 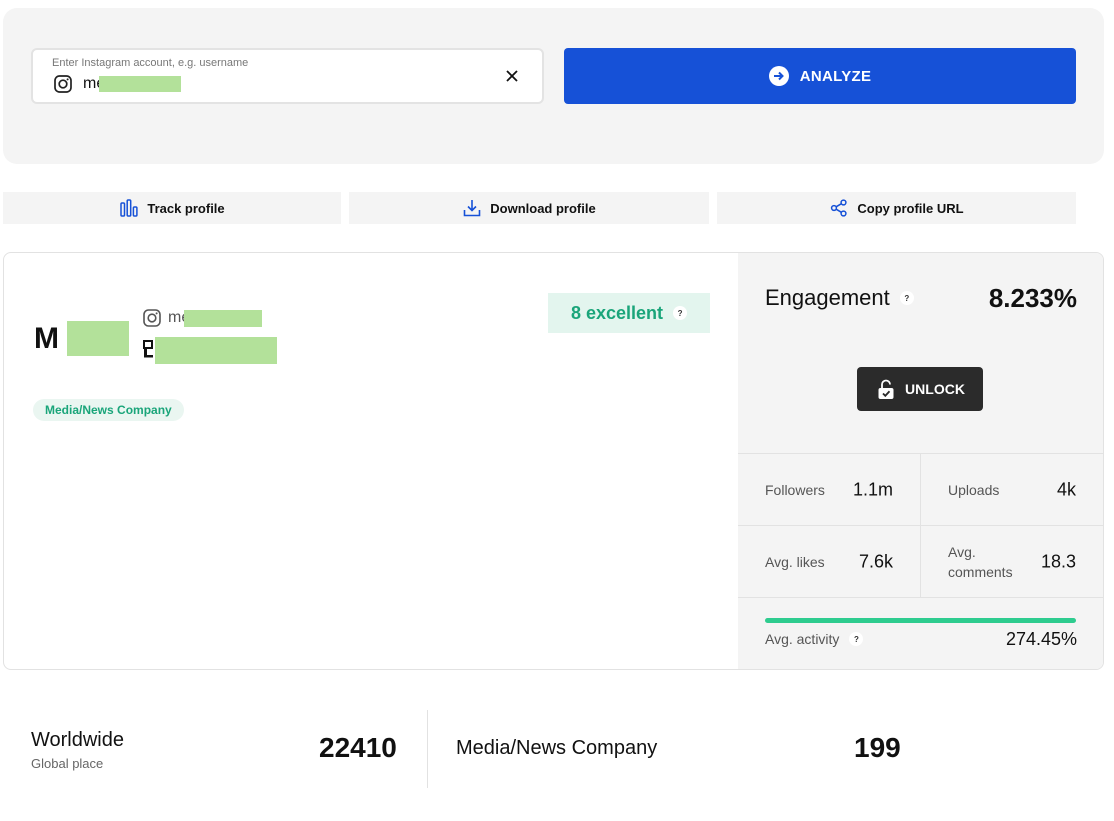 What do you see at coordinates (46, 338) in the screenshot?
I see `logo-letter: M` at bounding box center [46, 338].